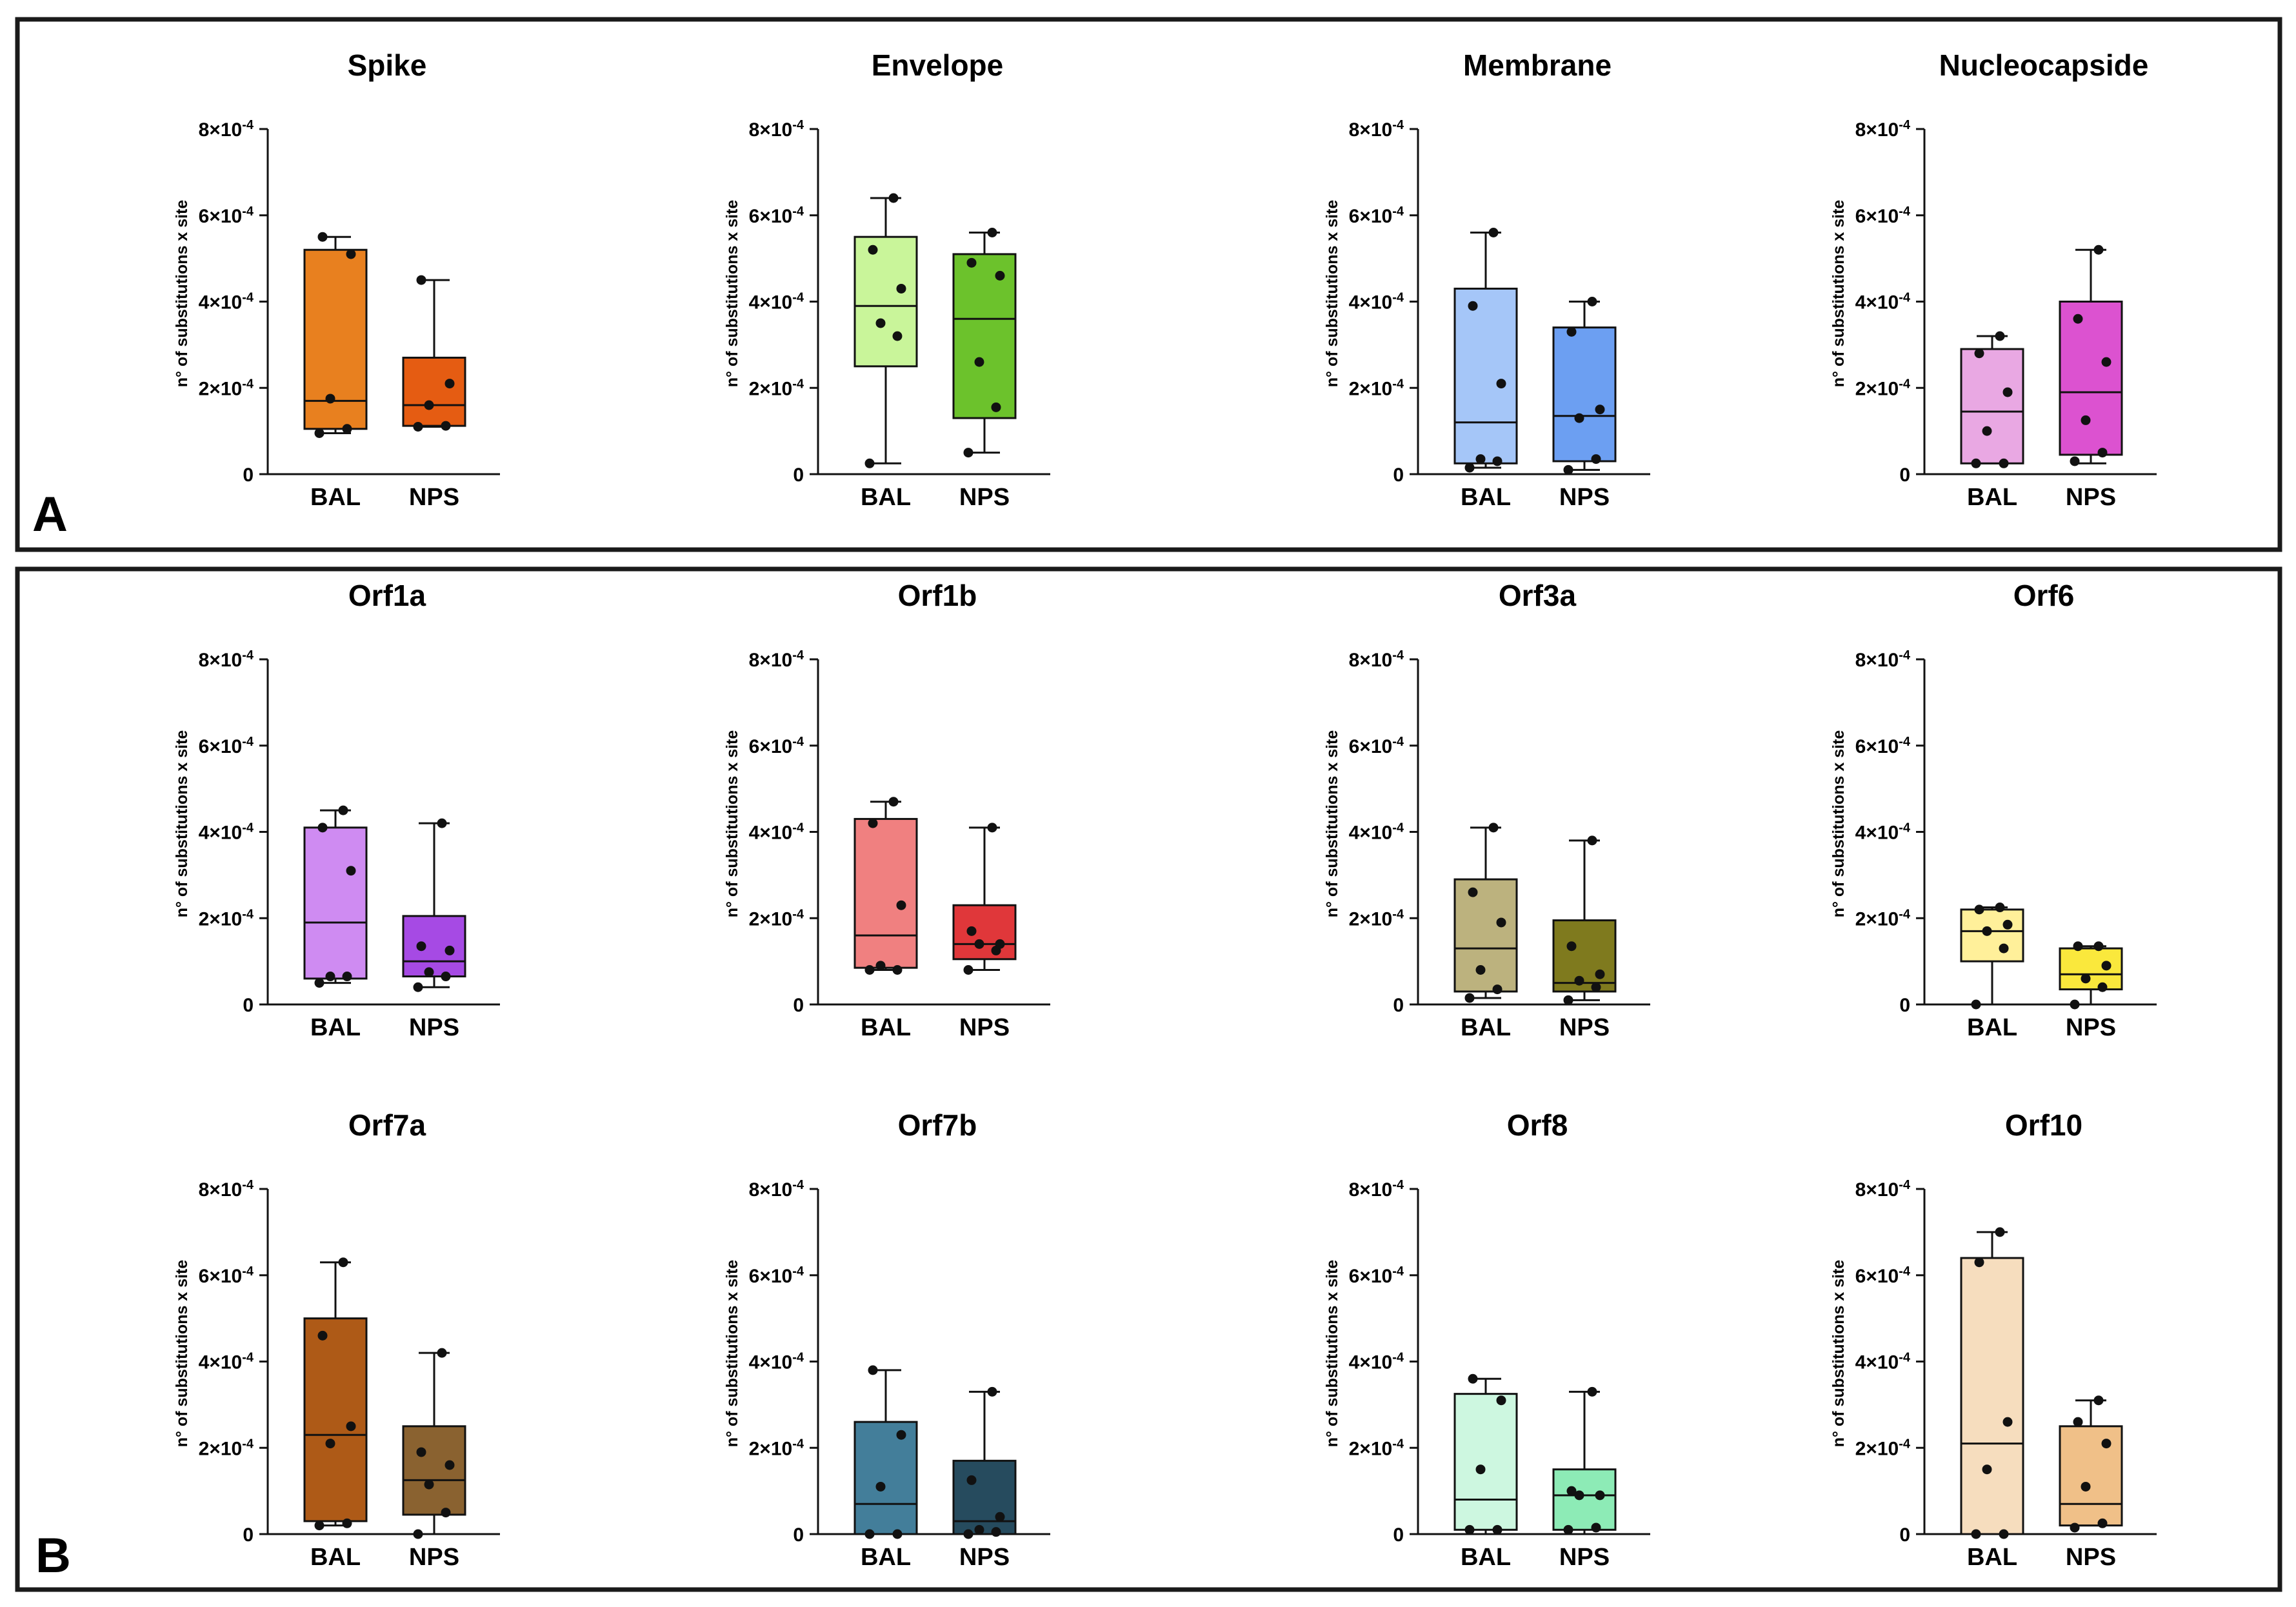 This screenshot has height=1607, width=2296. I want to click on category-label: NPS, so click(2091, 497).